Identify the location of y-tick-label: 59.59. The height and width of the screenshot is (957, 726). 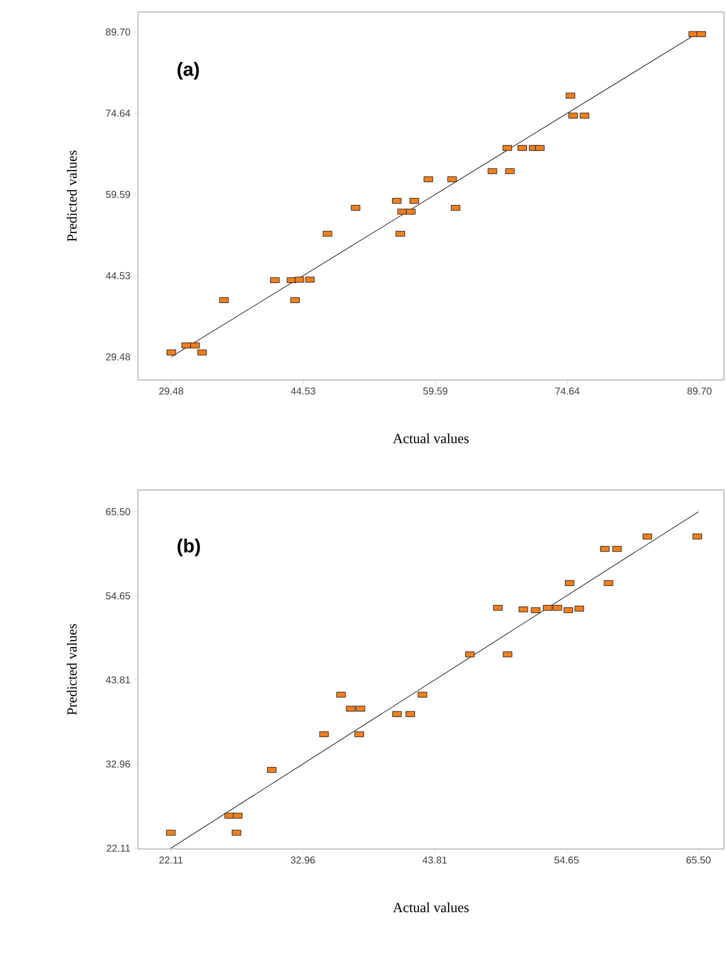
(118, 194).